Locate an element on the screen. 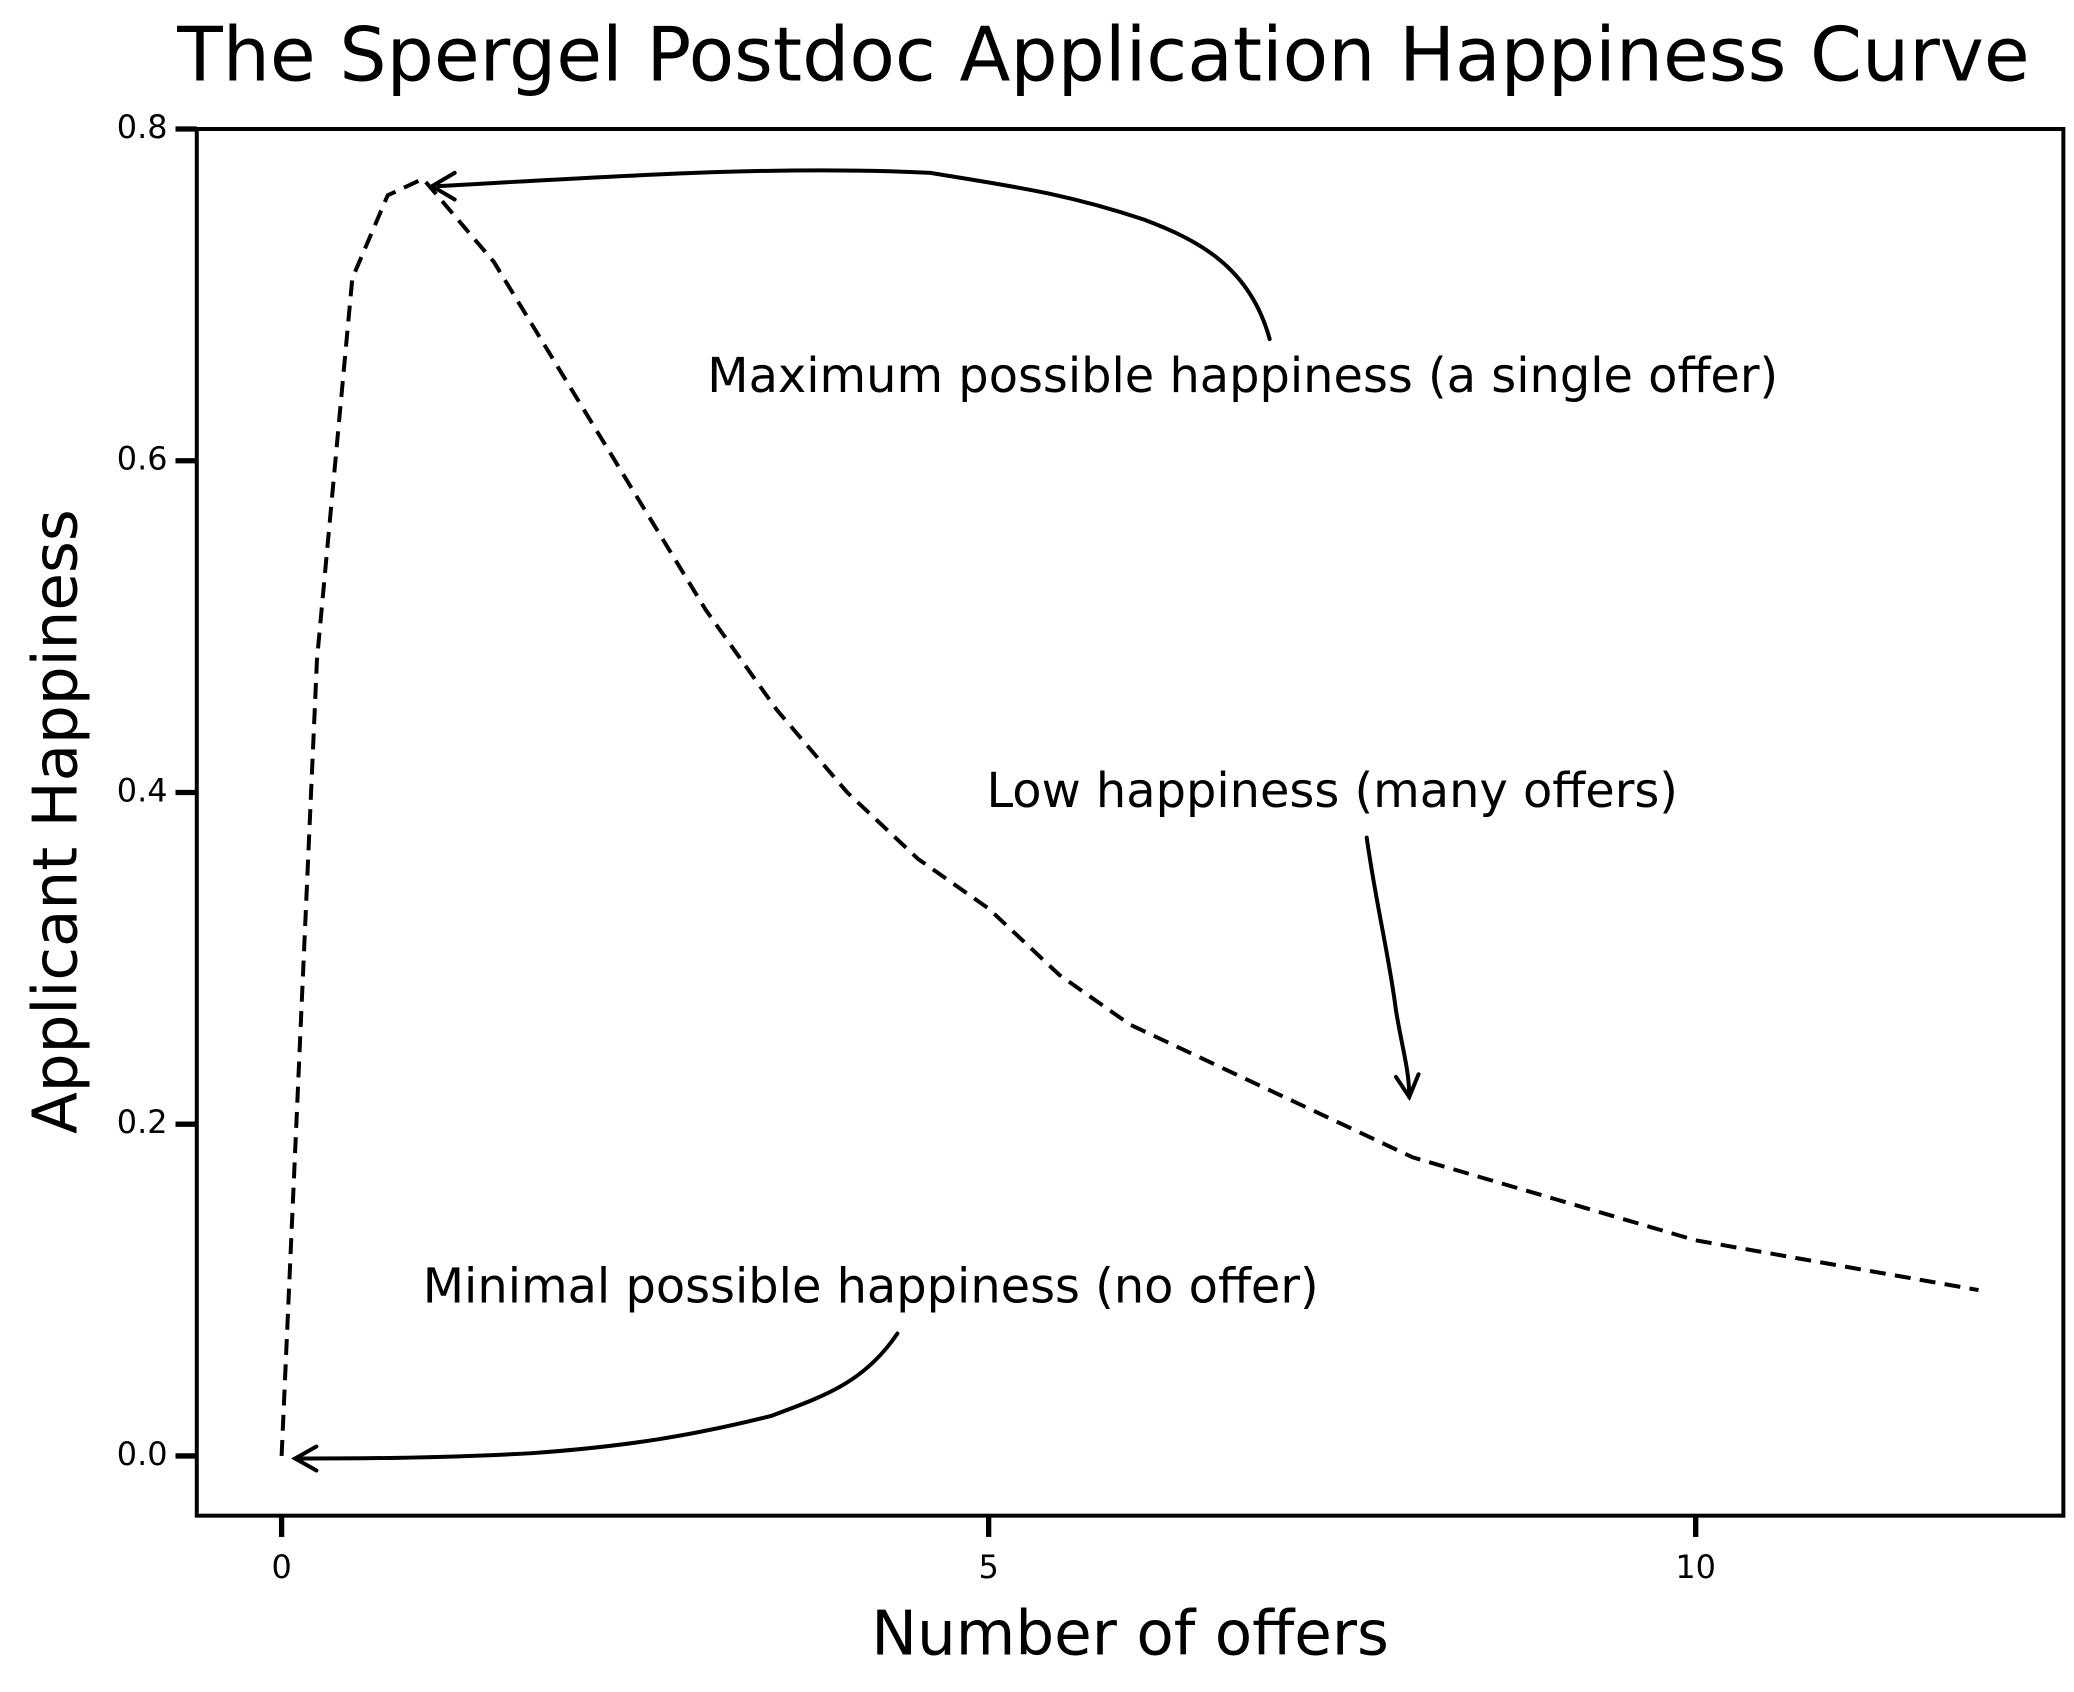  y-tick-label: 0.2 is located at coordinates (142, 1122).